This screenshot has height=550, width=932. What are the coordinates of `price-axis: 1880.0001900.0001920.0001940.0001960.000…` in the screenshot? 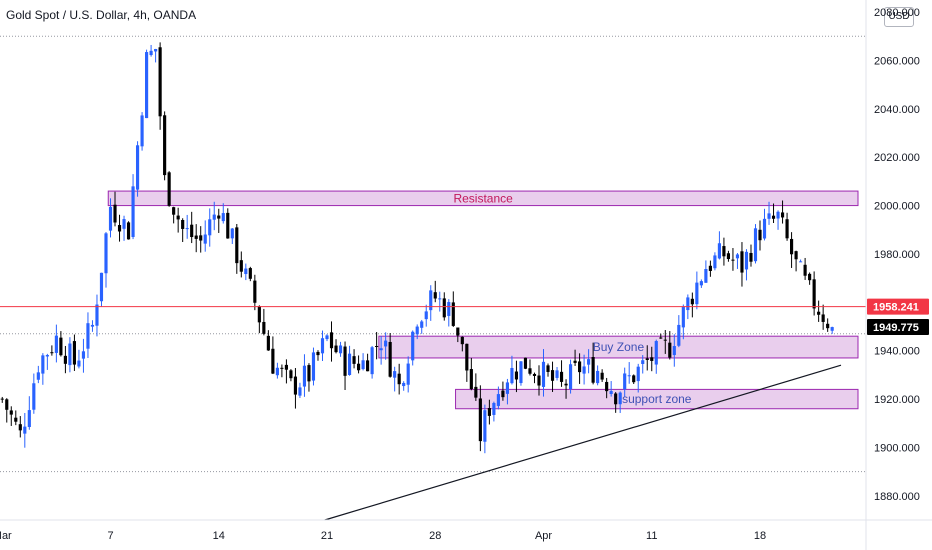 It's located at (897, 255).